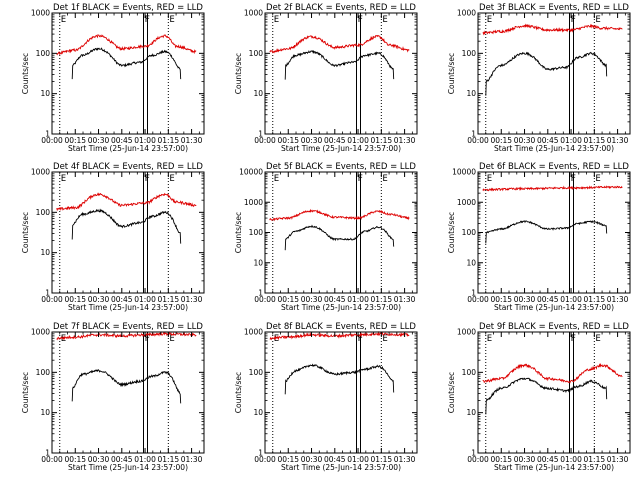 This screenshot has width=640, height=480. What do you see at coordinates (341, 167) in the screenshot?
I see `panel-title: Det 5f BLACK = Events, RED = LLD` at bounding box center [341, 167].